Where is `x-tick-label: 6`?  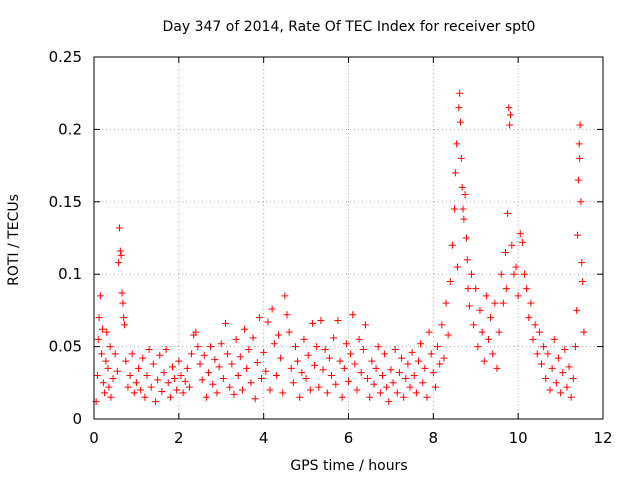
x-tick-label: 6 is located at coordinates (349, 438).